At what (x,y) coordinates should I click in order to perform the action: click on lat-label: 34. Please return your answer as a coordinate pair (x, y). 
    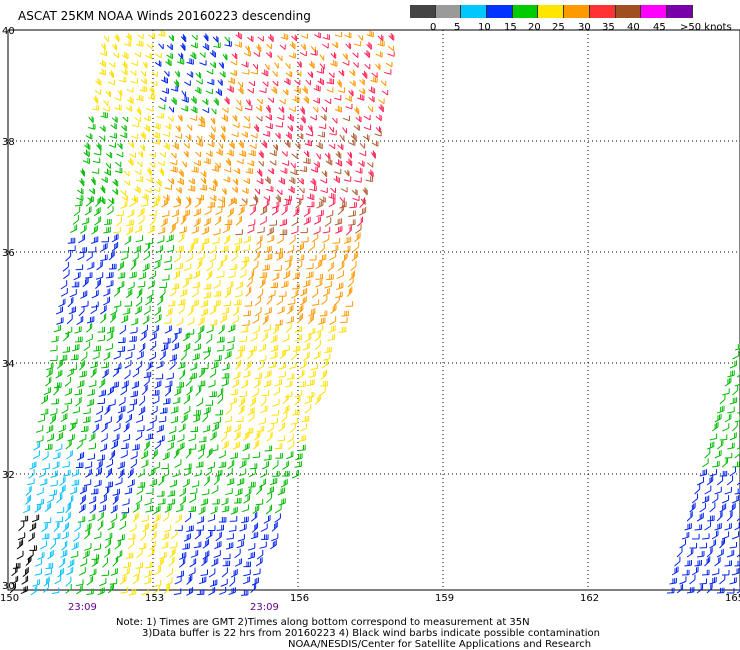
    Looking at the image, I should click on (8, 364).